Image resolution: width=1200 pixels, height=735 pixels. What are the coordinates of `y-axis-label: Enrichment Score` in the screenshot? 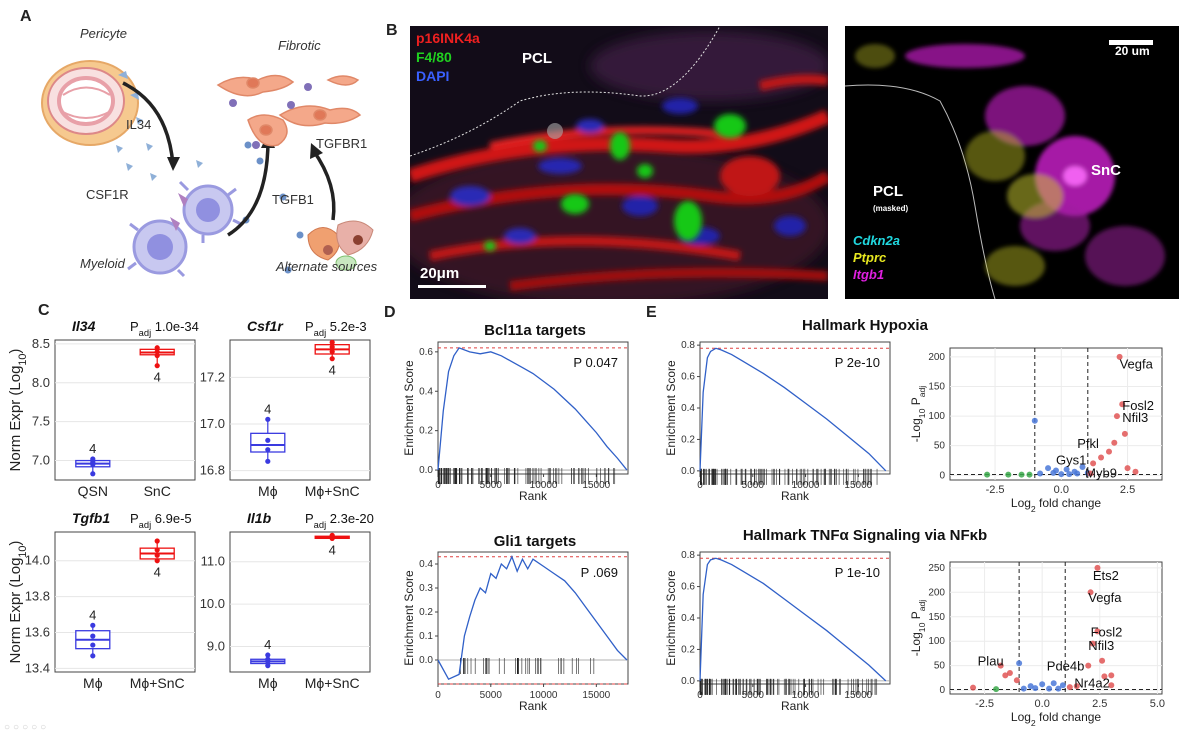 It's located at (671, 408).